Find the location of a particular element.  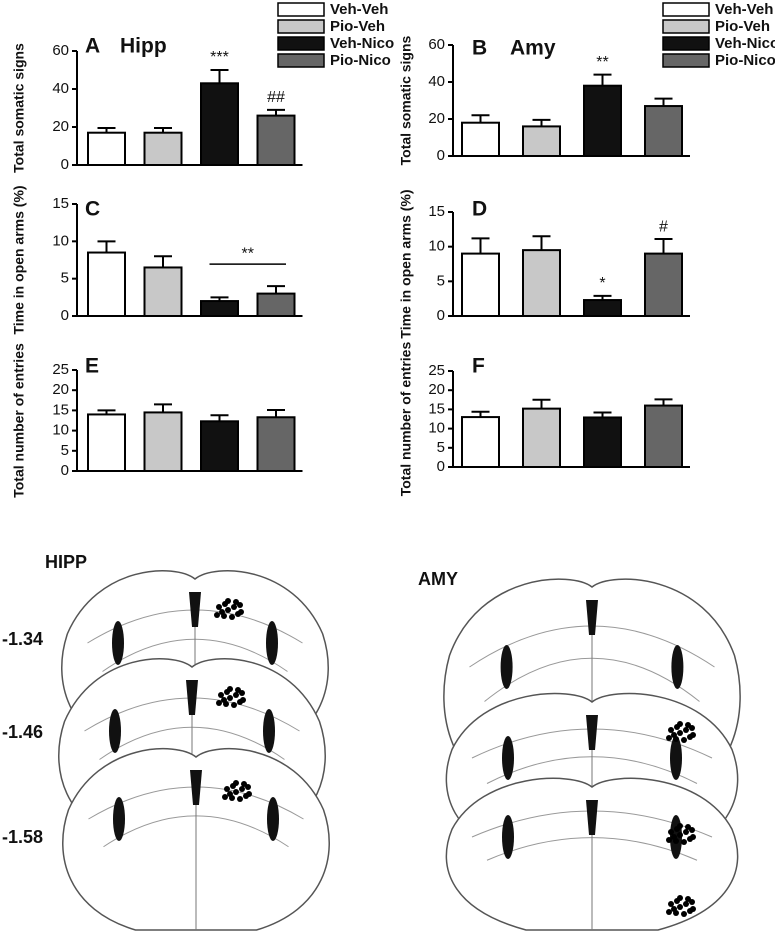

y-tick-label: 40 is located at coordinates (436, 81).